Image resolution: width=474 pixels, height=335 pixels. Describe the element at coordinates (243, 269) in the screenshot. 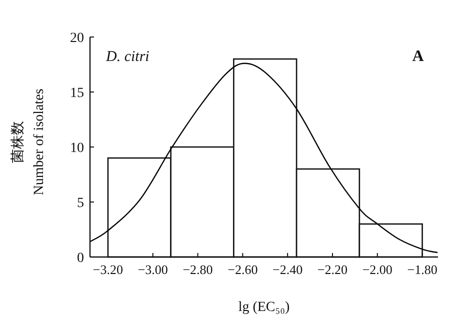

I see `x-tick-label: −2.60` at that location.